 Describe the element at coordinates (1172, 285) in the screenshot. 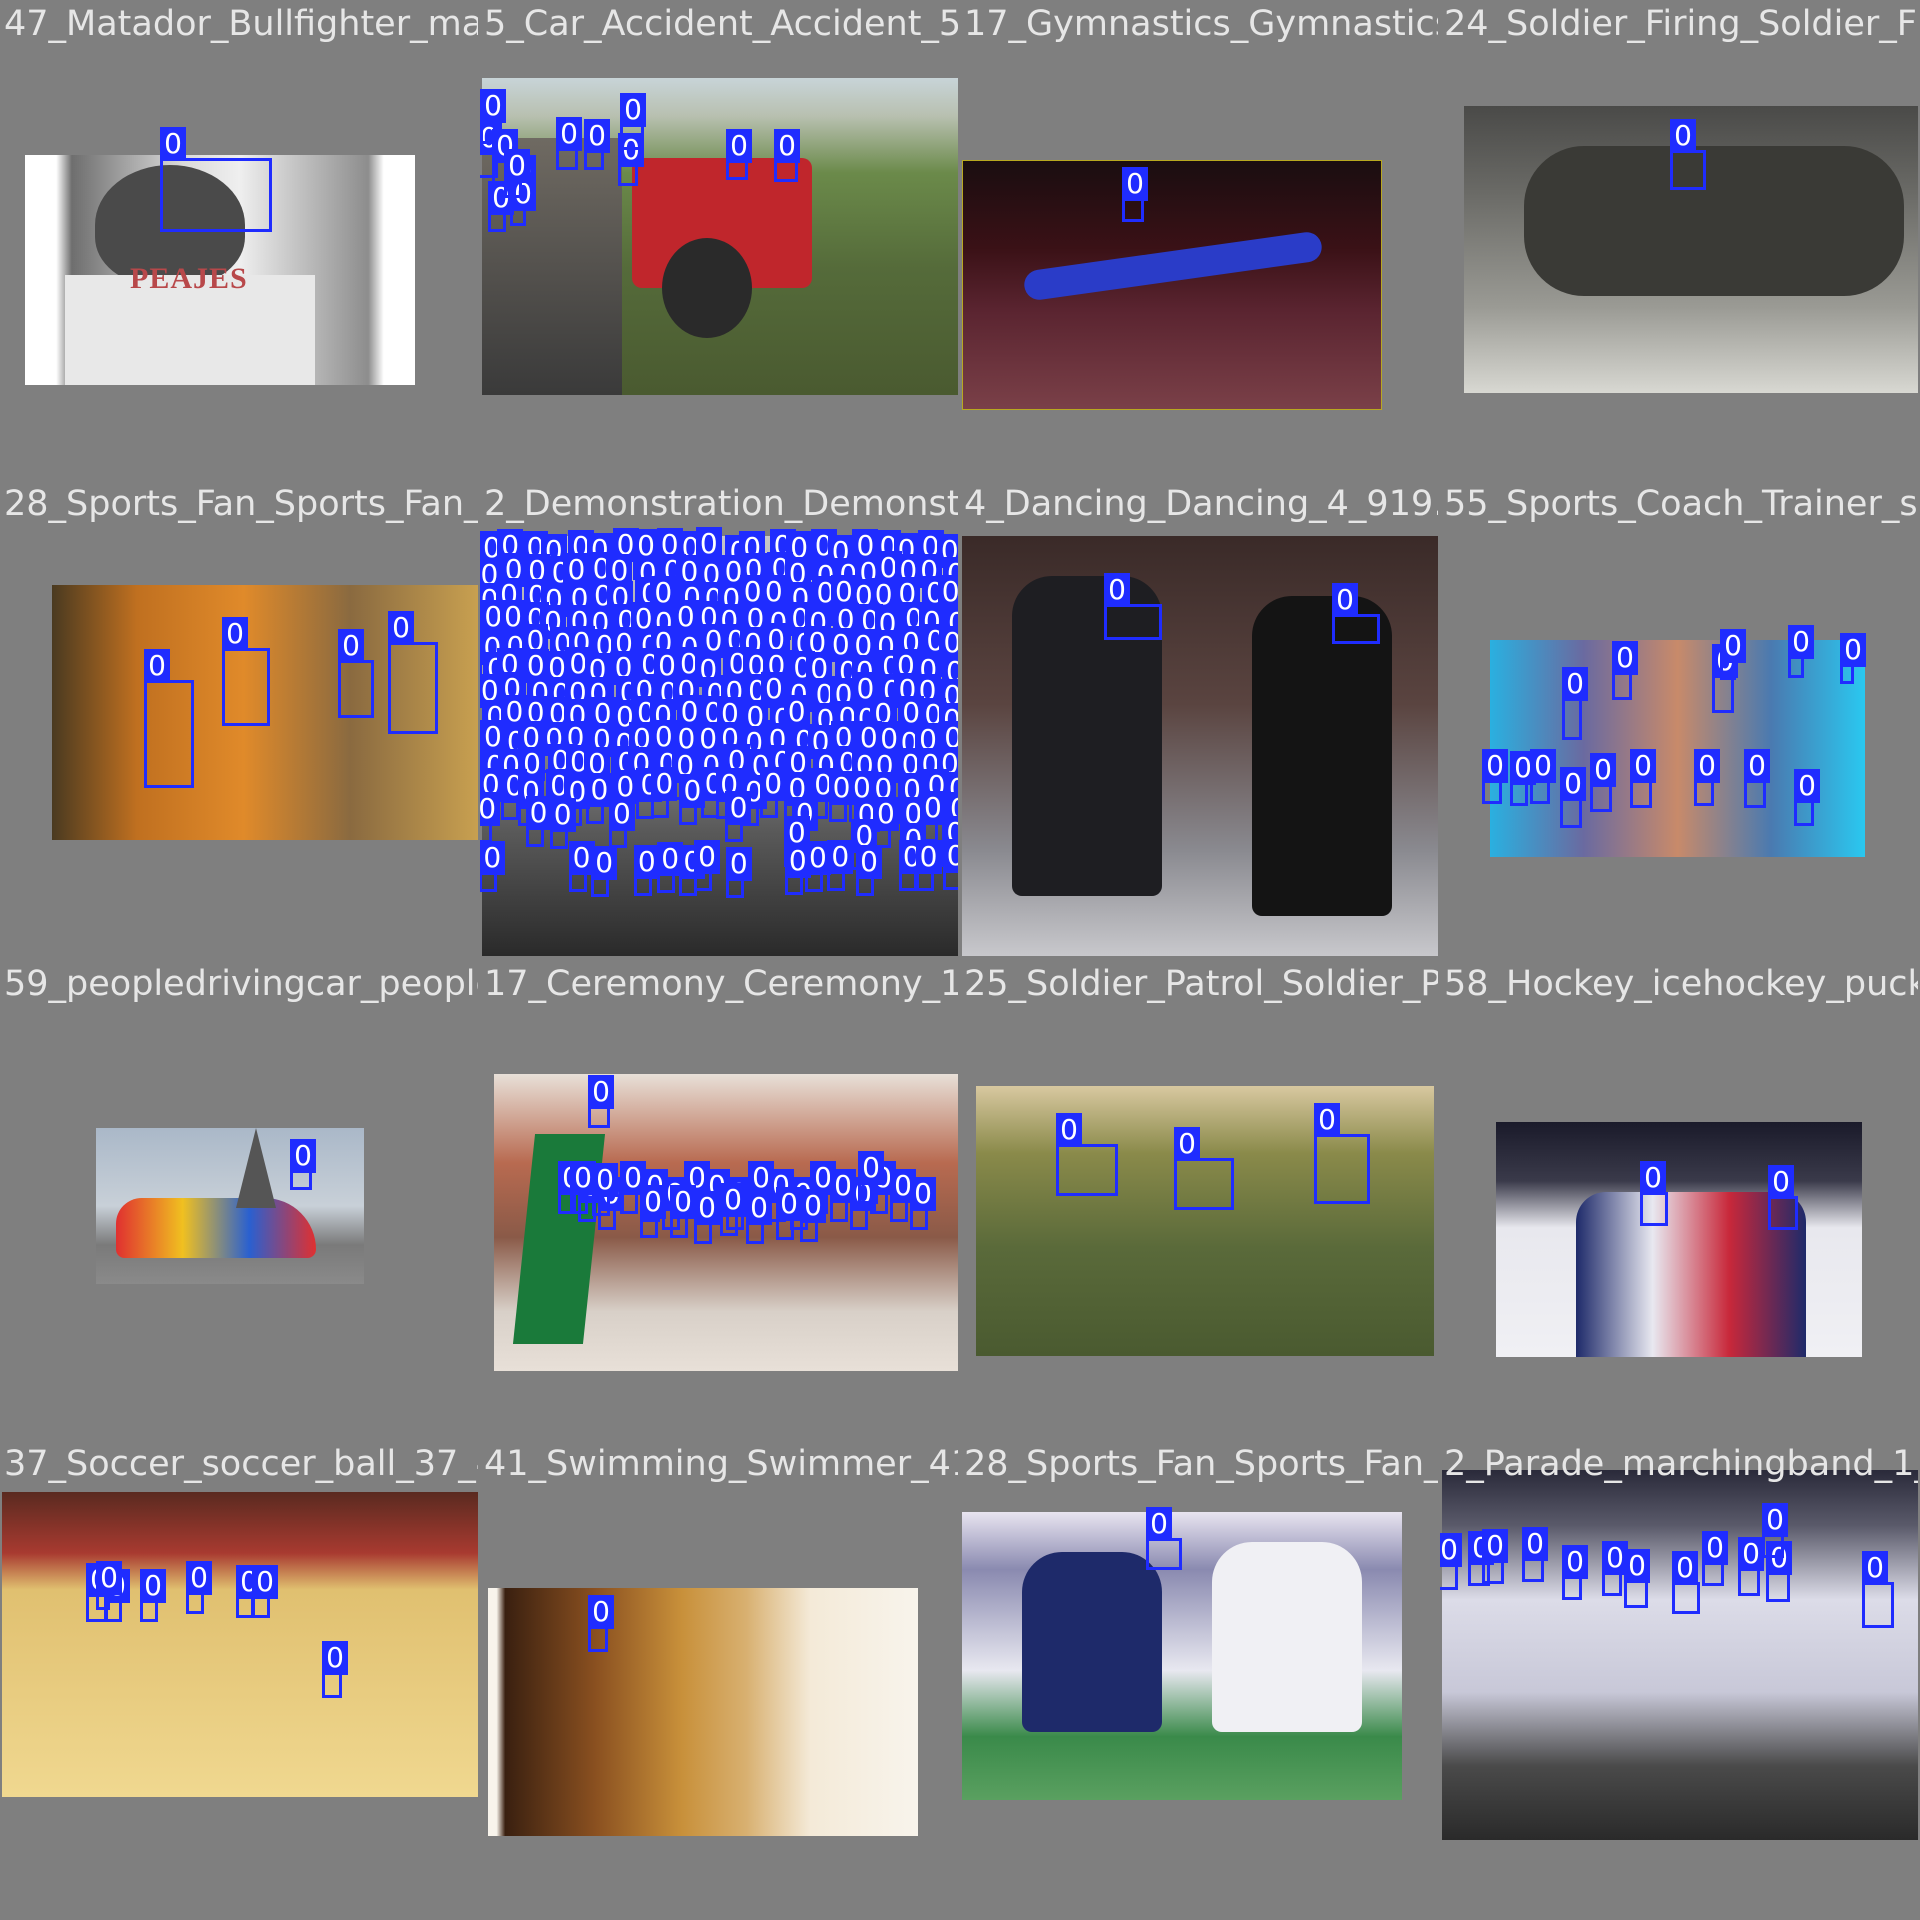

I see `photo-gymnast` at that location.